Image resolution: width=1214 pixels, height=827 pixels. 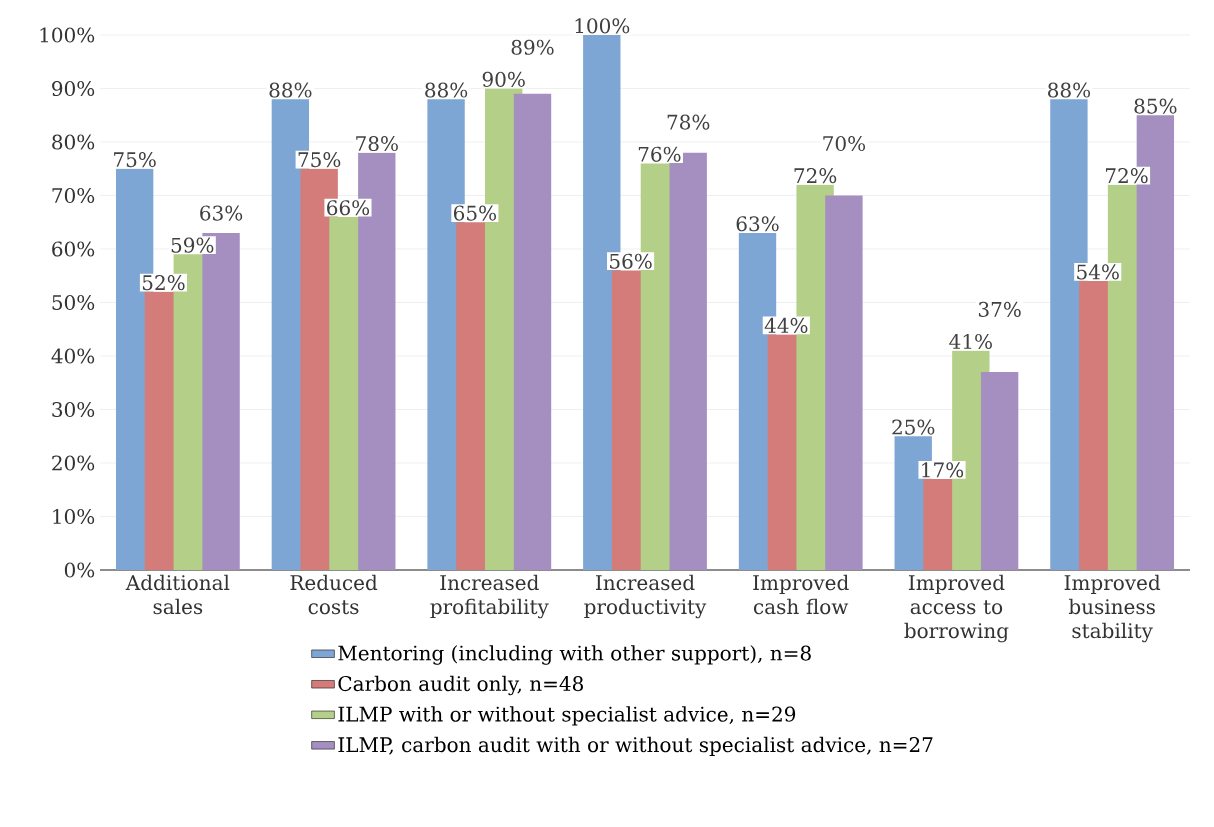 What do you see at coordinates (956, 608) in the screenshot?
I see `x-tick-label: Improved access to borrowing` at bounding box center [956, 608].